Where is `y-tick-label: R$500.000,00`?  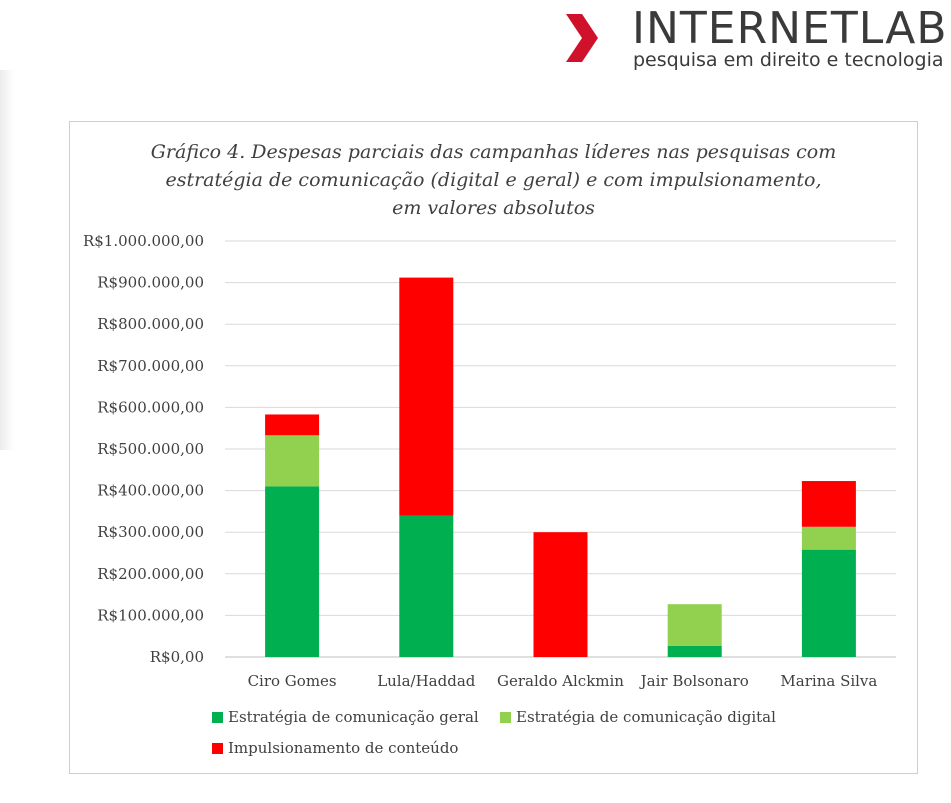
y-tick-label: R$500.000,00 is located at coordinates (150, 449).